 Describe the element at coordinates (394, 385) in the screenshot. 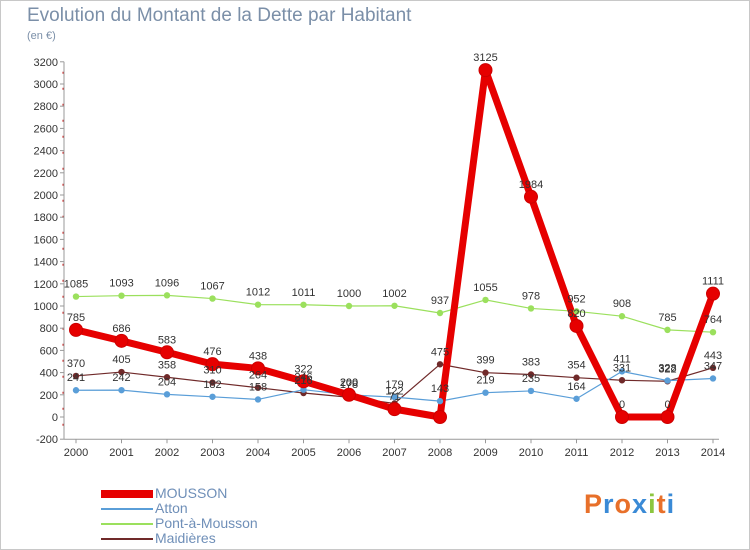

I see `data-label-atton: 179` at that location.